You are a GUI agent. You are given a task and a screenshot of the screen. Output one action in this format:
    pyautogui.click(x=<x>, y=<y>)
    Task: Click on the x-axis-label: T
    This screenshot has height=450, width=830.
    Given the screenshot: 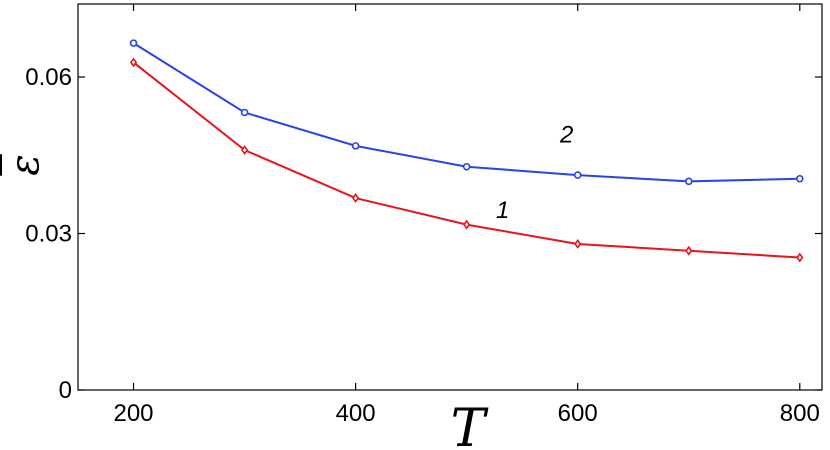 What is the action you would take?
    pyautogui.click(x=470, y=424)
    